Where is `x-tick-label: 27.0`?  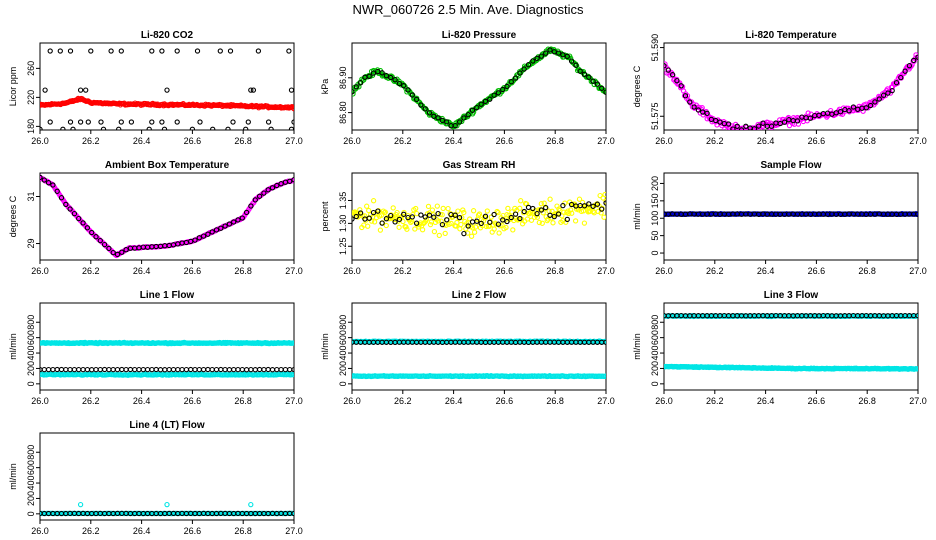
x-tick-label: 27.0 is located at coordinates (606, 401).